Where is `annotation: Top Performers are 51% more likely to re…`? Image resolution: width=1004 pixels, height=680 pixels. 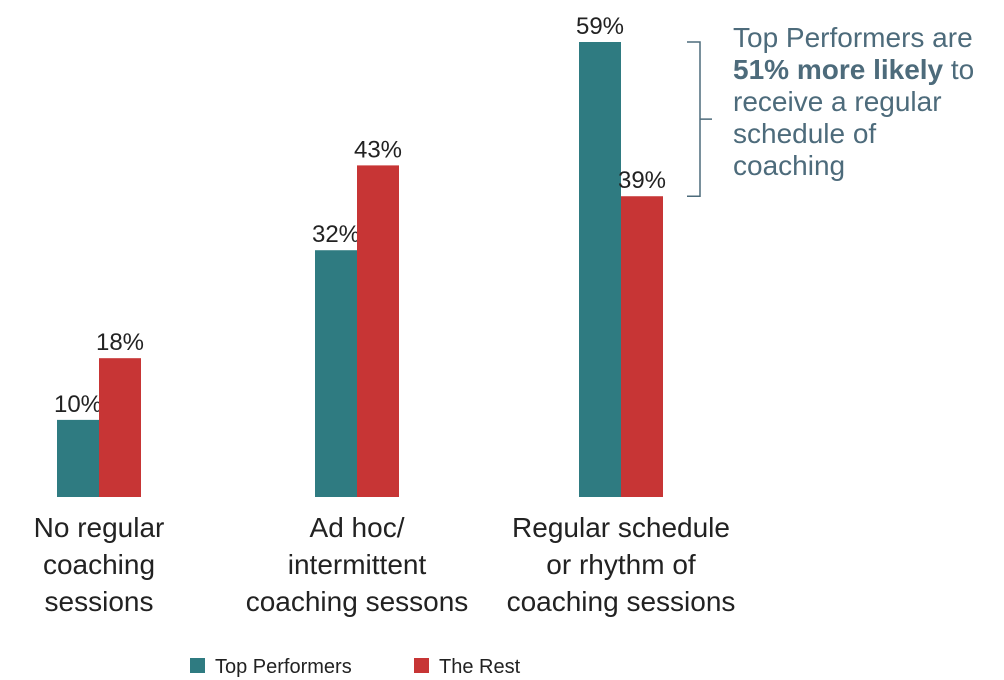
annotation: Top Performers are 51% more likely to re… is located at coordinates (864, 102).